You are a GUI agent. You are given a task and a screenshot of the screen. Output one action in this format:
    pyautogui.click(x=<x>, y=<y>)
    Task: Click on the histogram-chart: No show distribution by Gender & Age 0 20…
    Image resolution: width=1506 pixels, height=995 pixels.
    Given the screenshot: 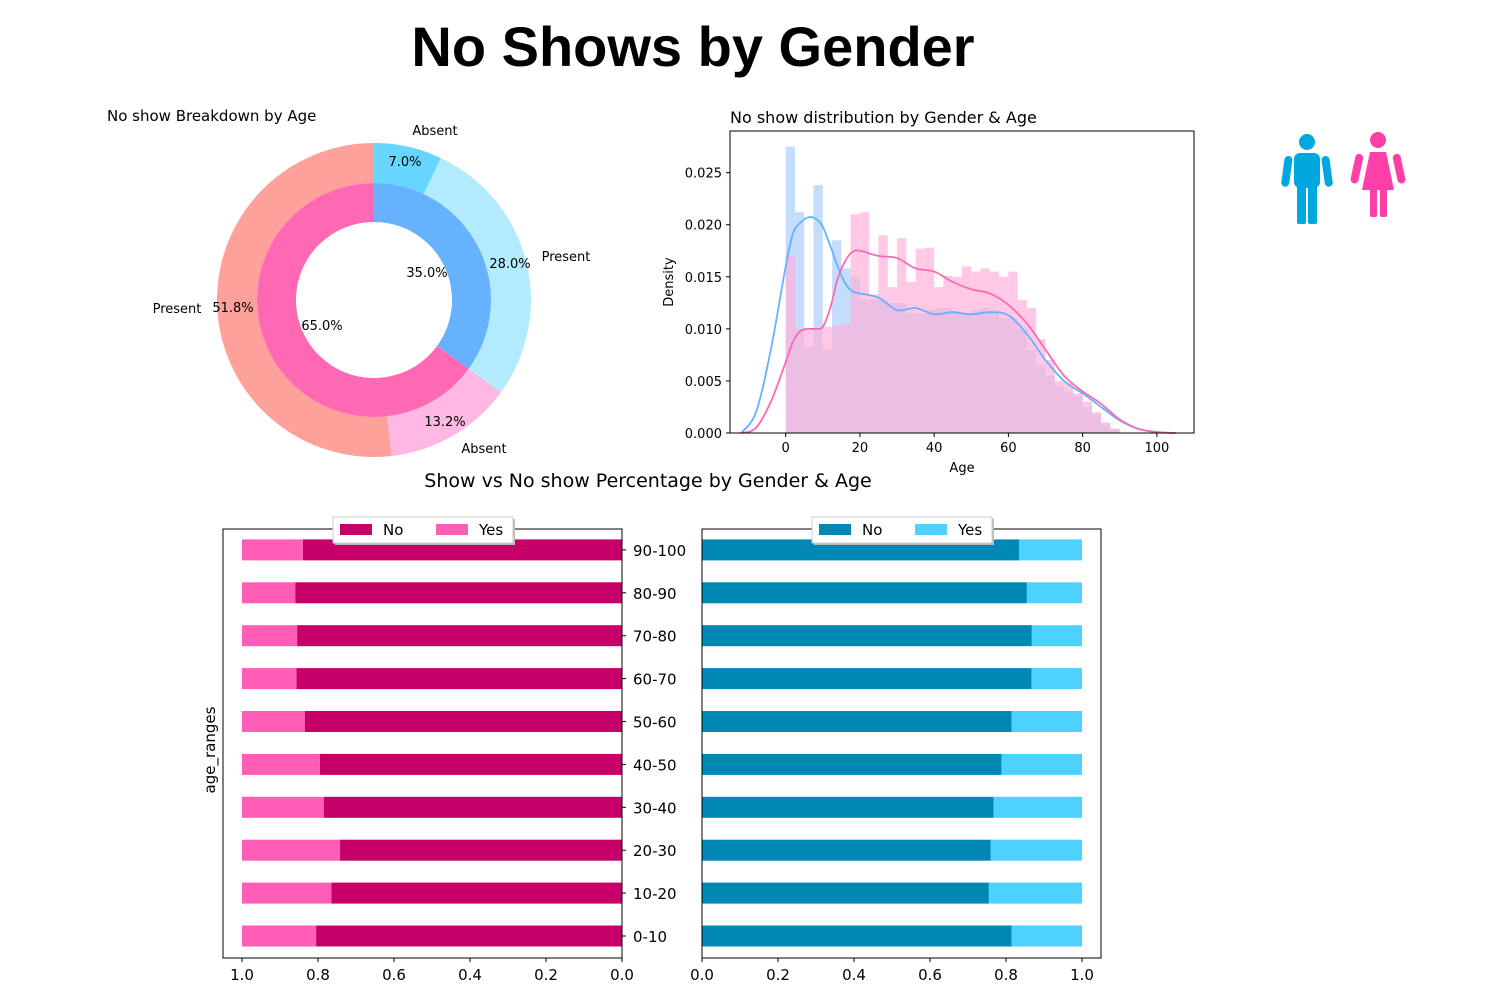 What is the action you would take?
    pyautogui.click(x=928, y=292)
    